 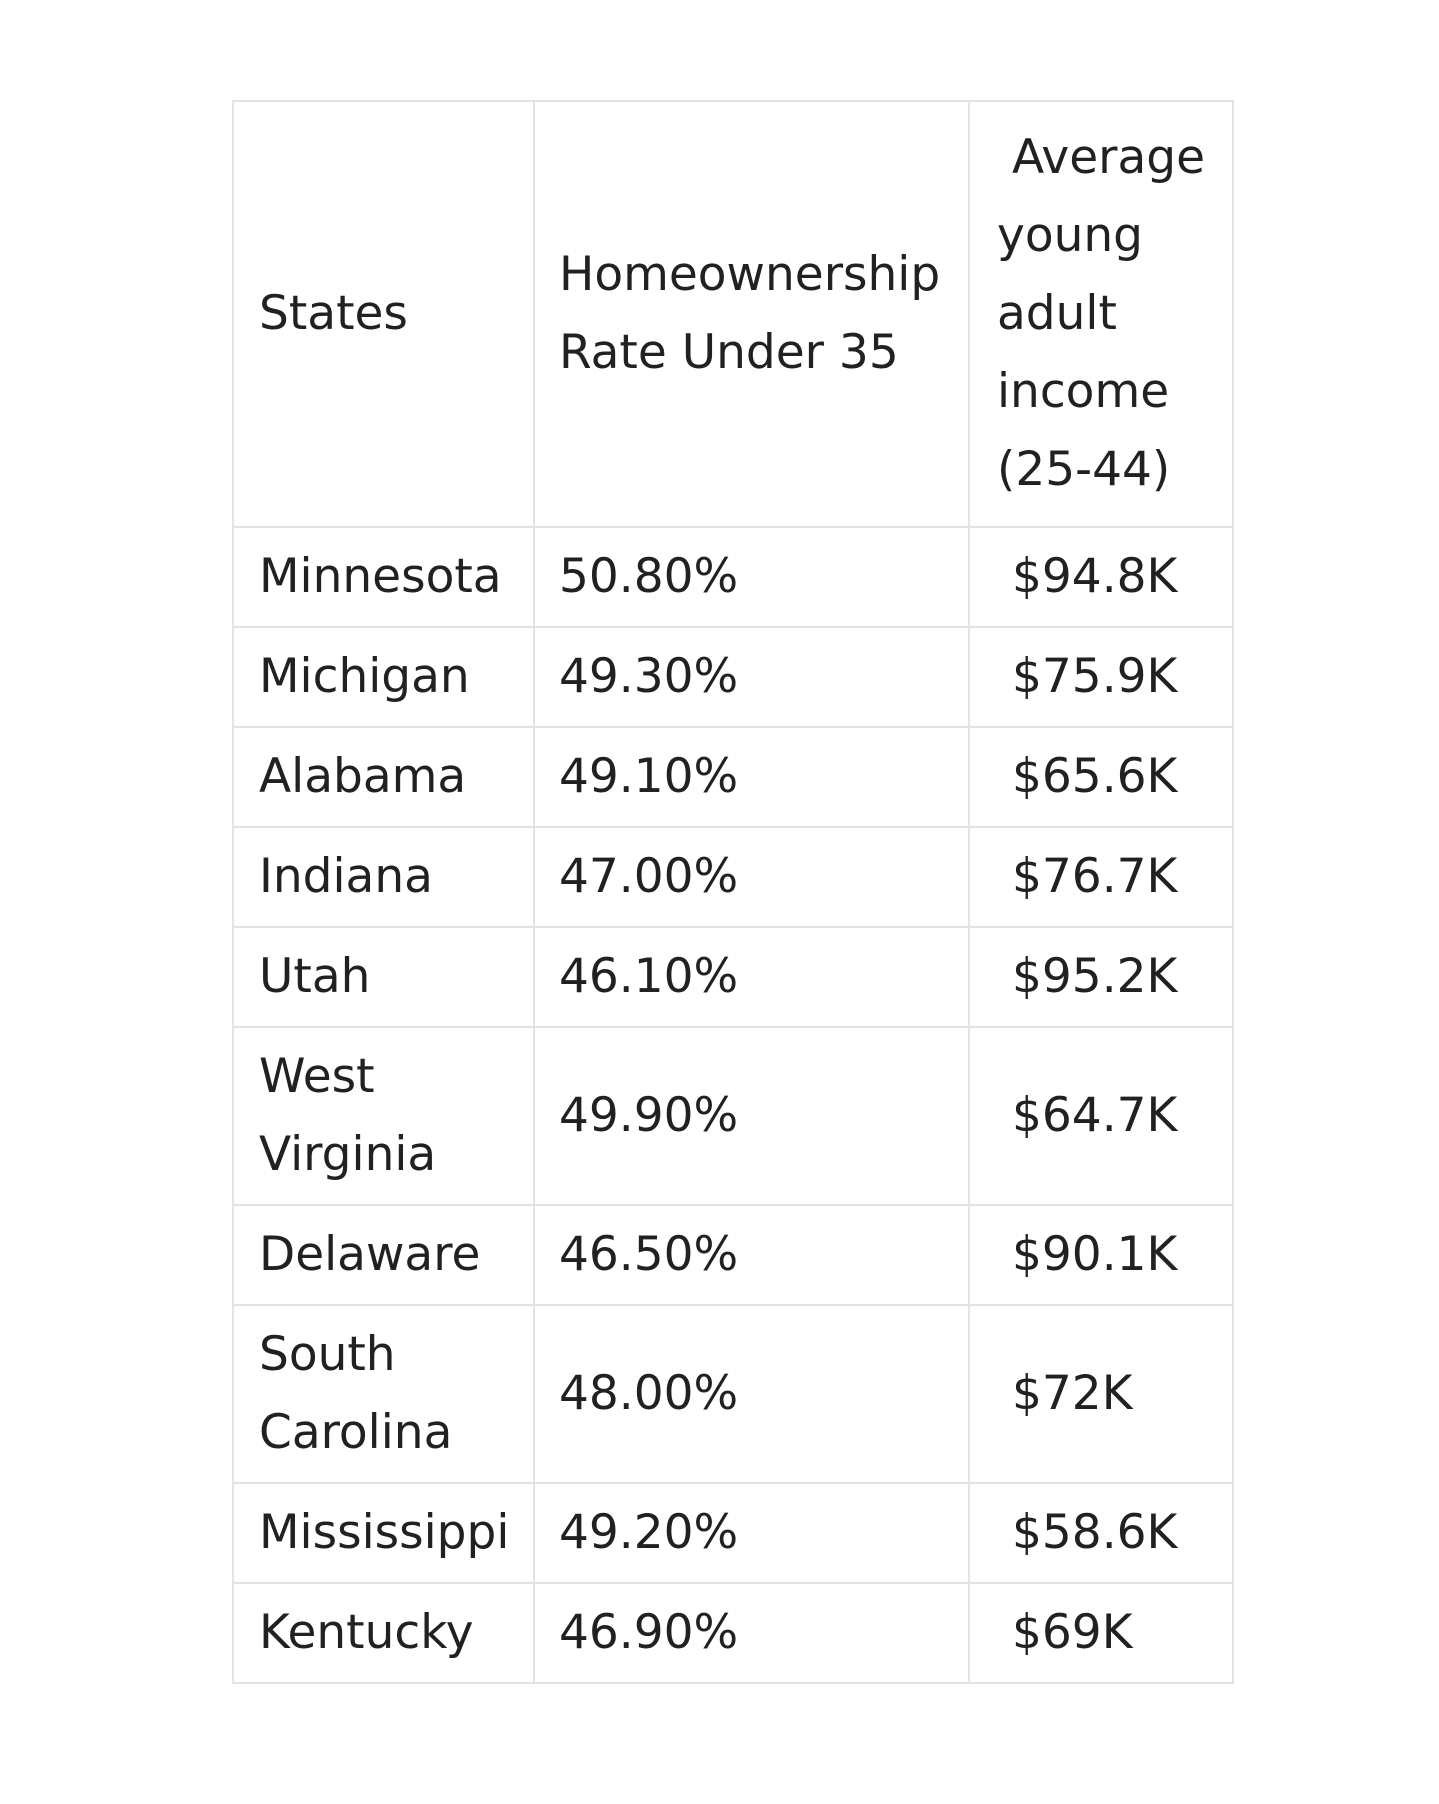 I want to click on rate-cell: 49.30%, so click(x=751, y=677).